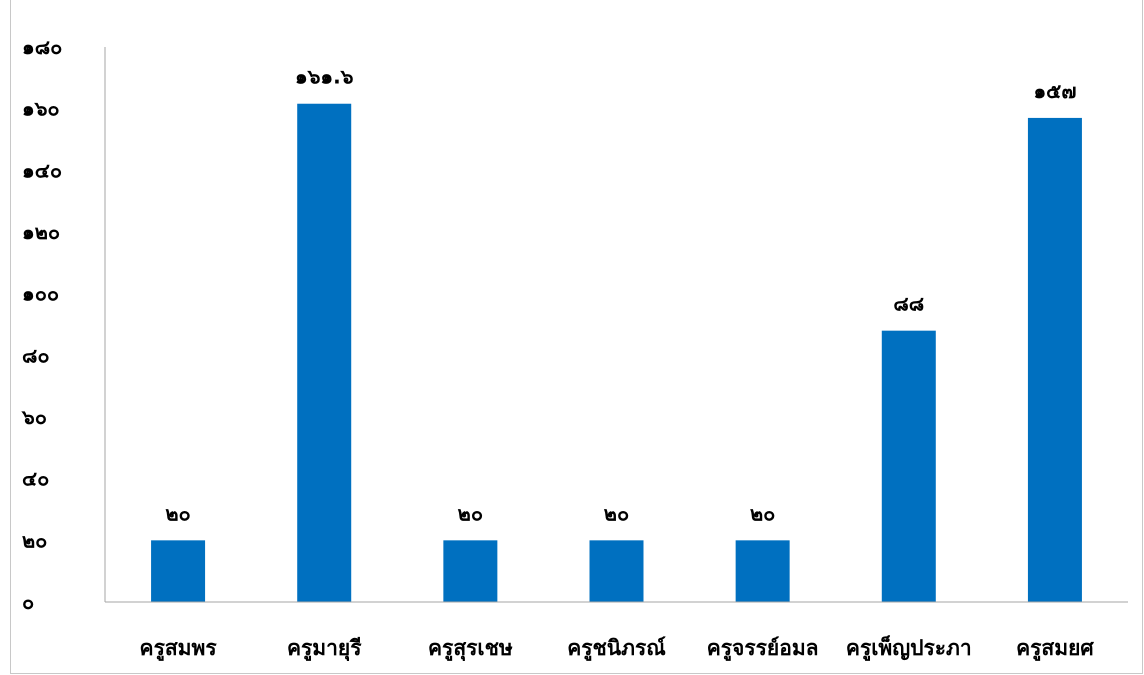 The image size is (1144, 675). Describe the element at coordinates (36, 355) in the screenshot. I see `y-tick-label: ๘๐` at that location.